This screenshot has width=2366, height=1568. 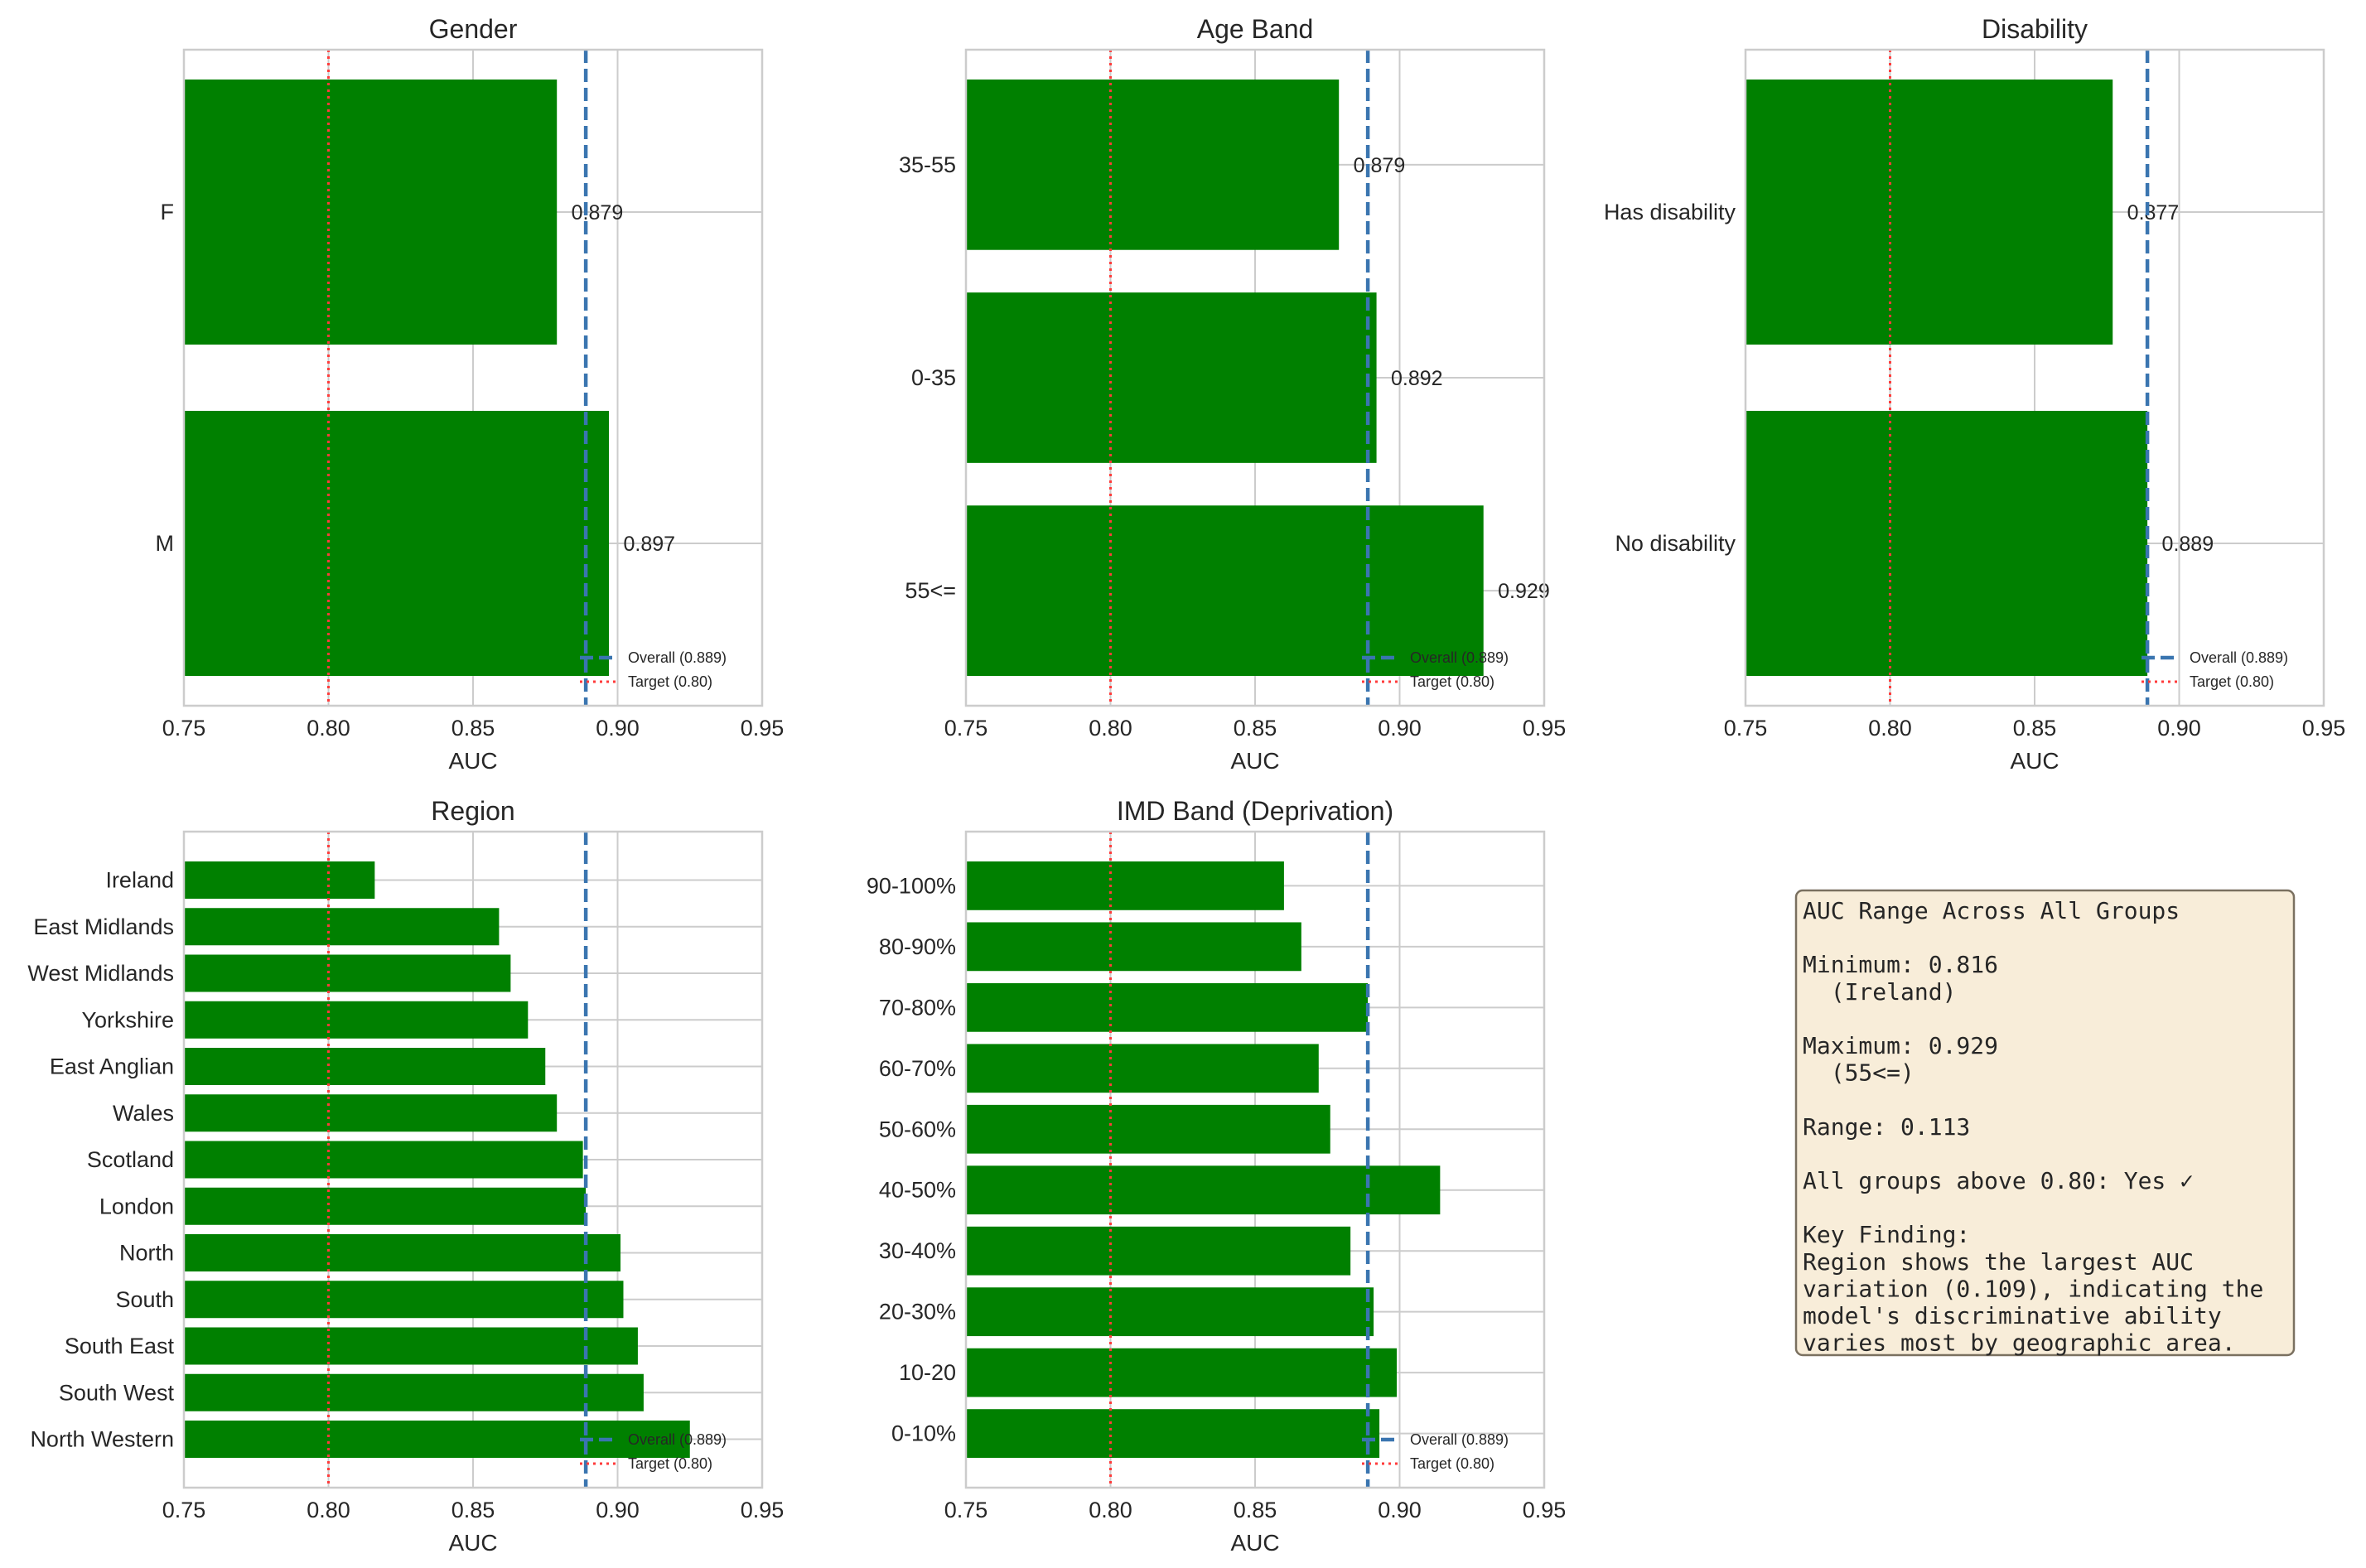 I want to click on y-tick-label: North, so click(x=146, y=1253).